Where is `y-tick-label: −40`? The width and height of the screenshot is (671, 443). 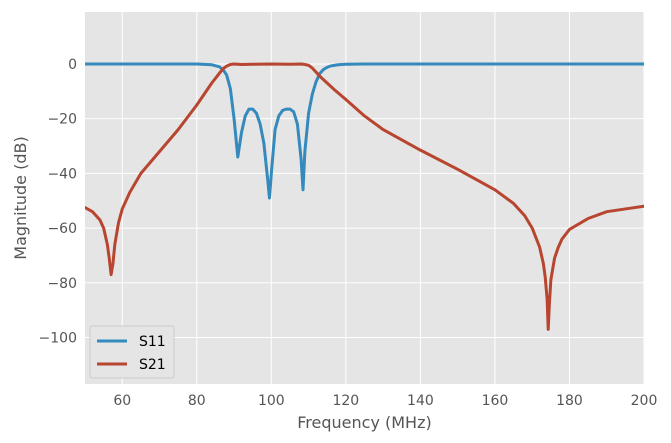 y-tick-label: −40 is located at coordinates (62, 174).